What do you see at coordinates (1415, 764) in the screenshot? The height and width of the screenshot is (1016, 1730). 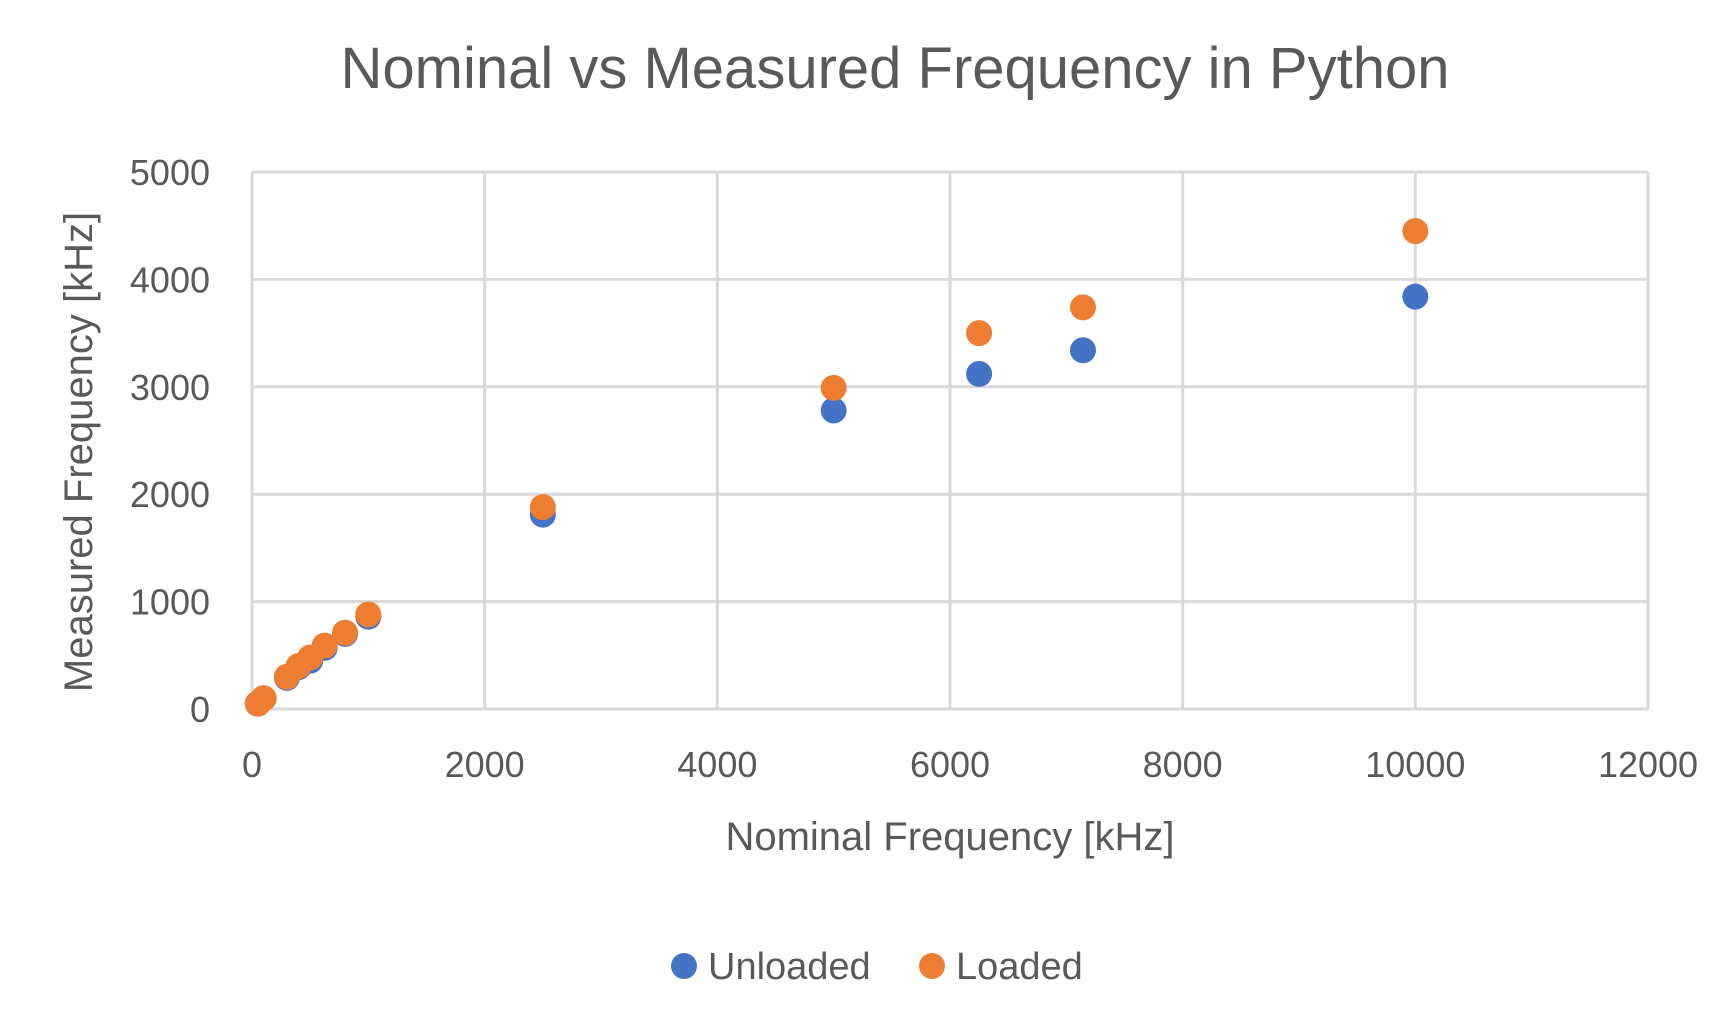 I see `x-tick-label: 10000` at bounding box center [1415, 764].